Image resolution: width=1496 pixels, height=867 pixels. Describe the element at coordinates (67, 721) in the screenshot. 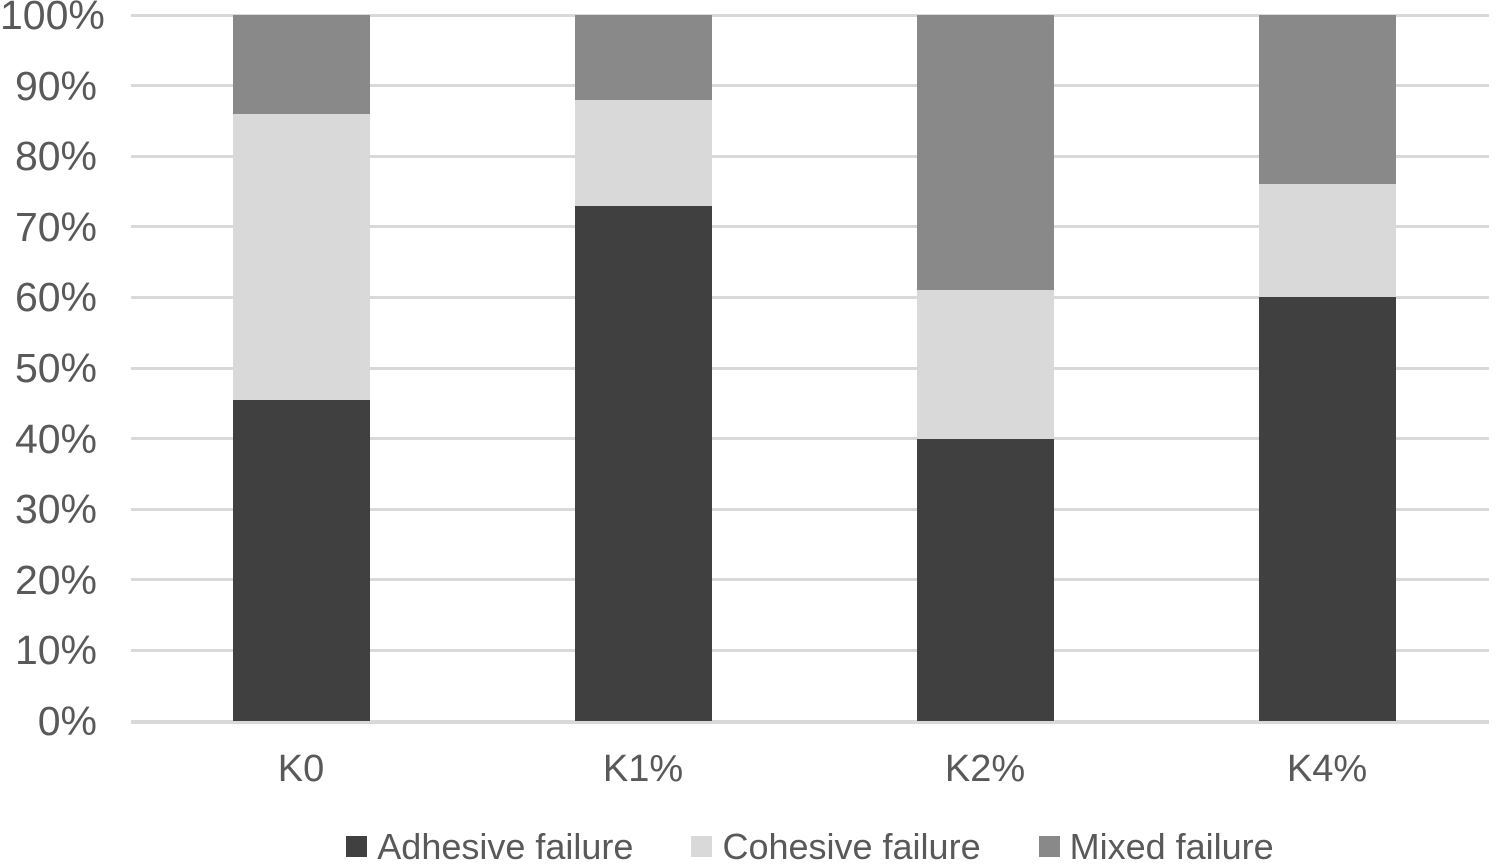

I see `y-tick-label-0pct: 0%` at that location.